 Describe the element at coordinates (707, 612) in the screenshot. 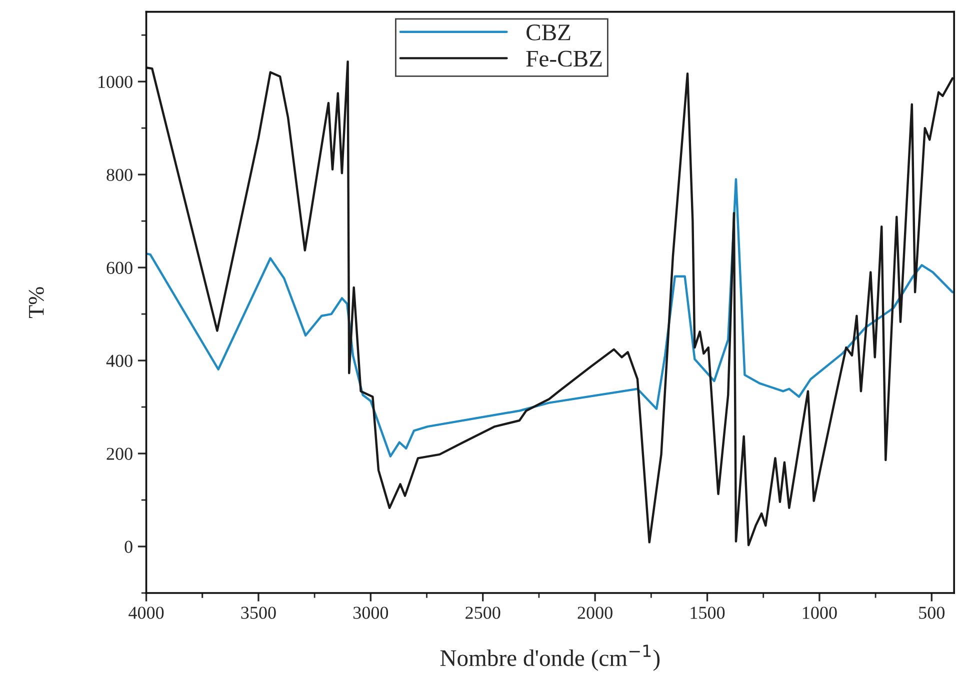

I see `x-tick-label: 1500` at that location.